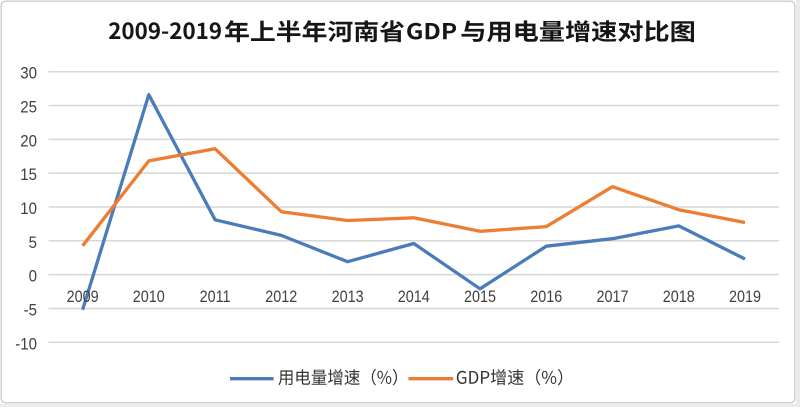 This screenshot has width=800, height=412. What do you see at coordinates (28, 208) in the screenshot?
I see `svg-text: 10` at bounding box center [28, 208].